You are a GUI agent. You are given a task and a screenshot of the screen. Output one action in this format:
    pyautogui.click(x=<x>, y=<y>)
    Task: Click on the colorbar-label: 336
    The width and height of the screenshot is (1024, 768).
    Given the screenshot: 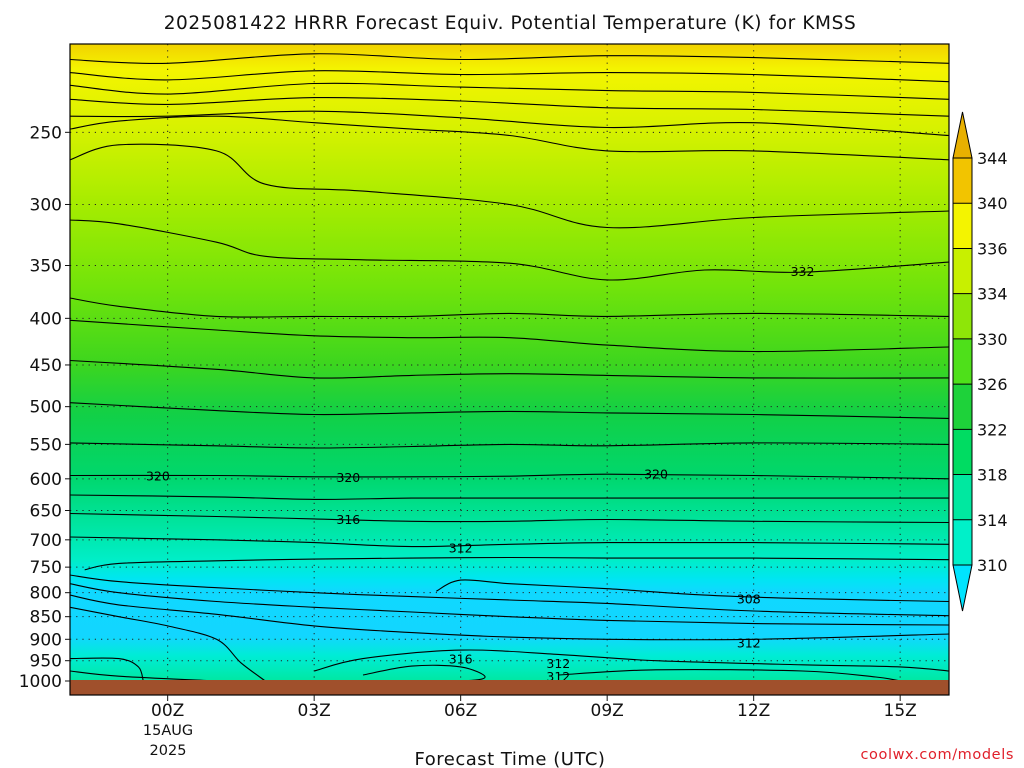 What is the action you would take?
    pyautogui.click(x=992, y=248)
    